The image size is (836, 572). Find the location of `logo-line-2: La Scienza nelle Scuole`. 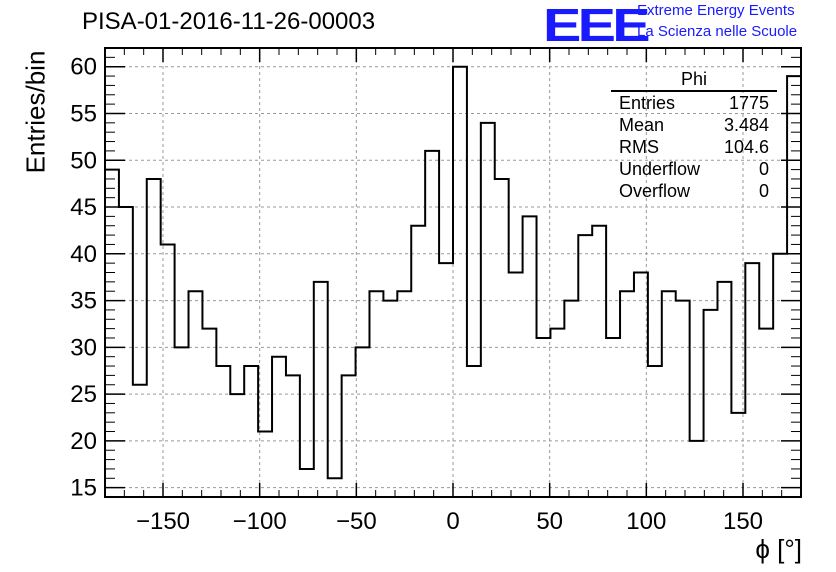

logo-line-2: La Scienza nelle Scuole is located at coordinates (717, 31).